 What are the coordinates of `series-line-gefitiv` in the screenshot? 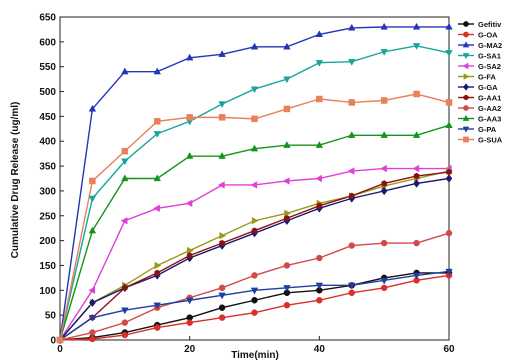 It's located at (254, 306).